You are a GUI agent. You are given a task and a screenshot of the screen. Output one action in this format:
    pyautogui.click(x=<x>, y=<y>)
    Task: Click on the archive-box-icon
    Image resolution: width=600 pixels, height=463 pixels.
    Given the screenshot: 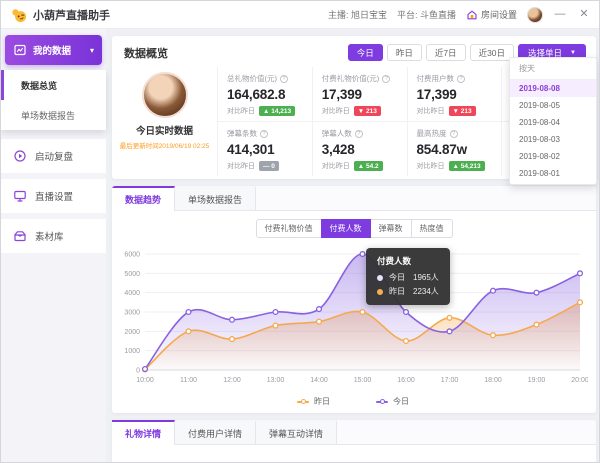 What is the action you would take?
    pyautogui.click(x=20, y=236)
    